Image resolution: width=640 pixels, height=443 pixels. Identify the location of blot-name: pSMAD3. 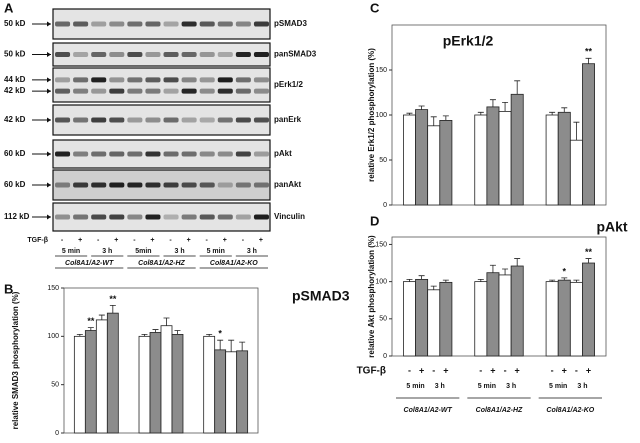
(290, 23).